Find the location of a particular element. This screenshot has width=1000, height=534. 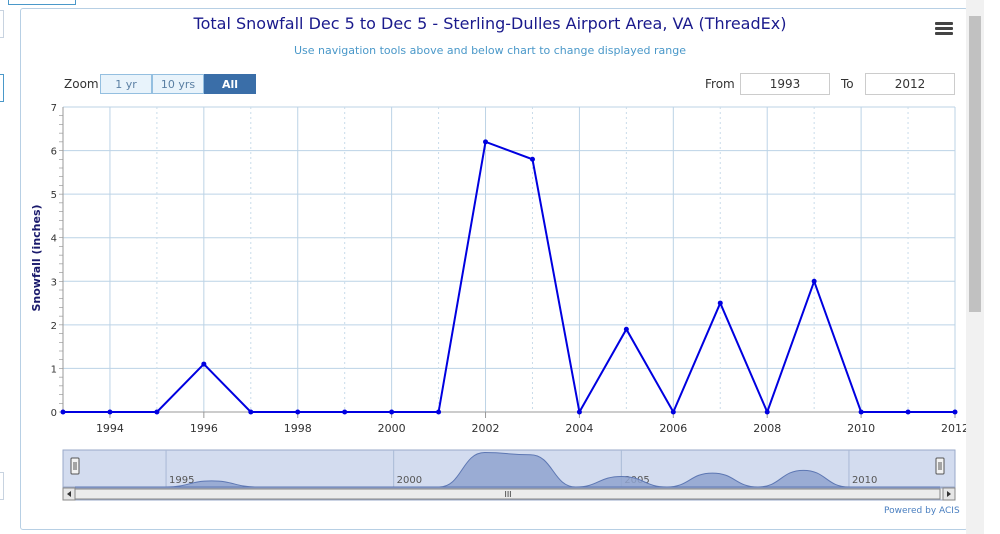

top-edge is located at coordinates (42, 2).